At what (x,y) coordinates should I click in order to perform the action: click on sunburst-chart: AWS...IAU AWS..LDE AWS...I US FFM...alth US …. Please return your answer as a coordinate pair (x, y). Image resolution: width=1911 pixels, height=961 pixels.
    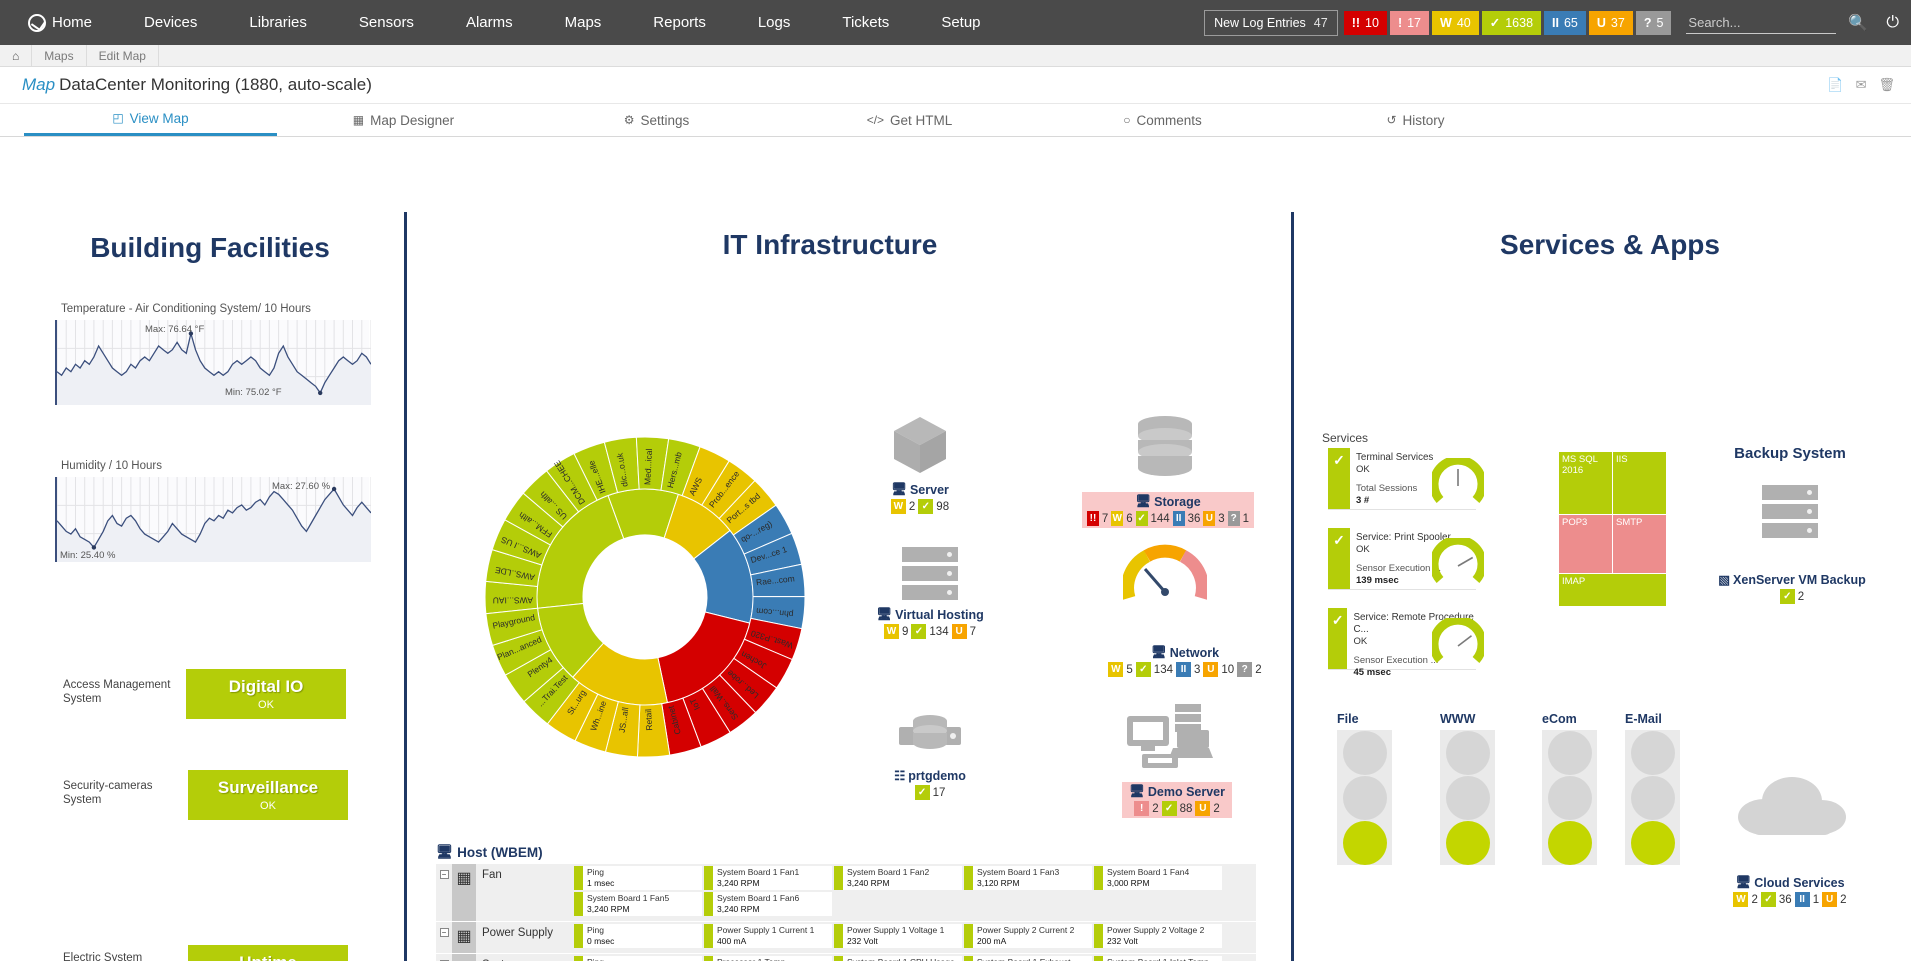
    Looking at the image, I should click on (645, 599).